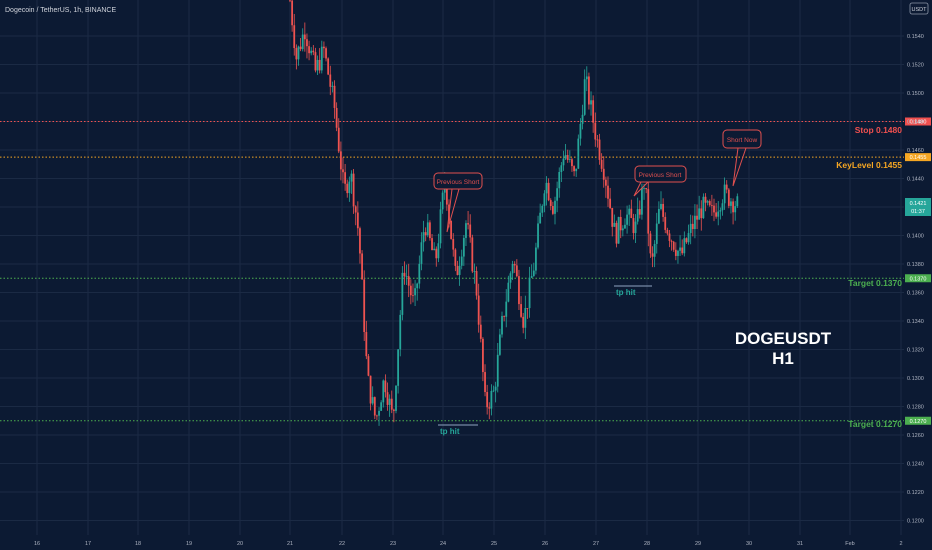 This screenshot has width=932, height=550. I want to click on time-axis: 16 17 18 19 20 21 22 23 24 25 26 27 28 29 30 31 Feb 2, so click(468, 544).